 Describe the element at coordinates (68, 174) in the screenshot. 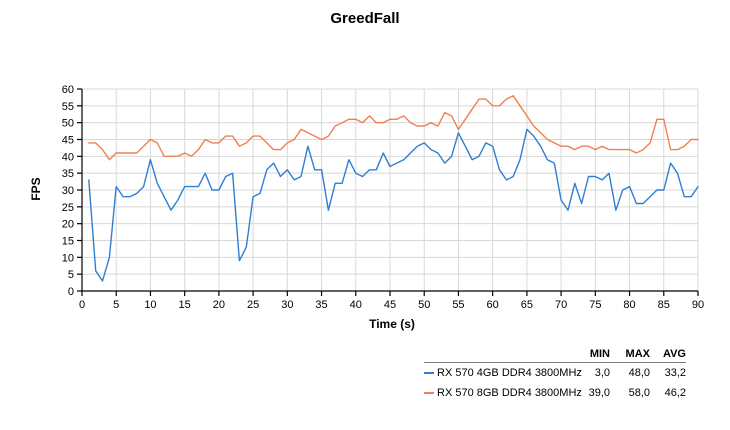

I see `y-tick-label: 35` at that location.